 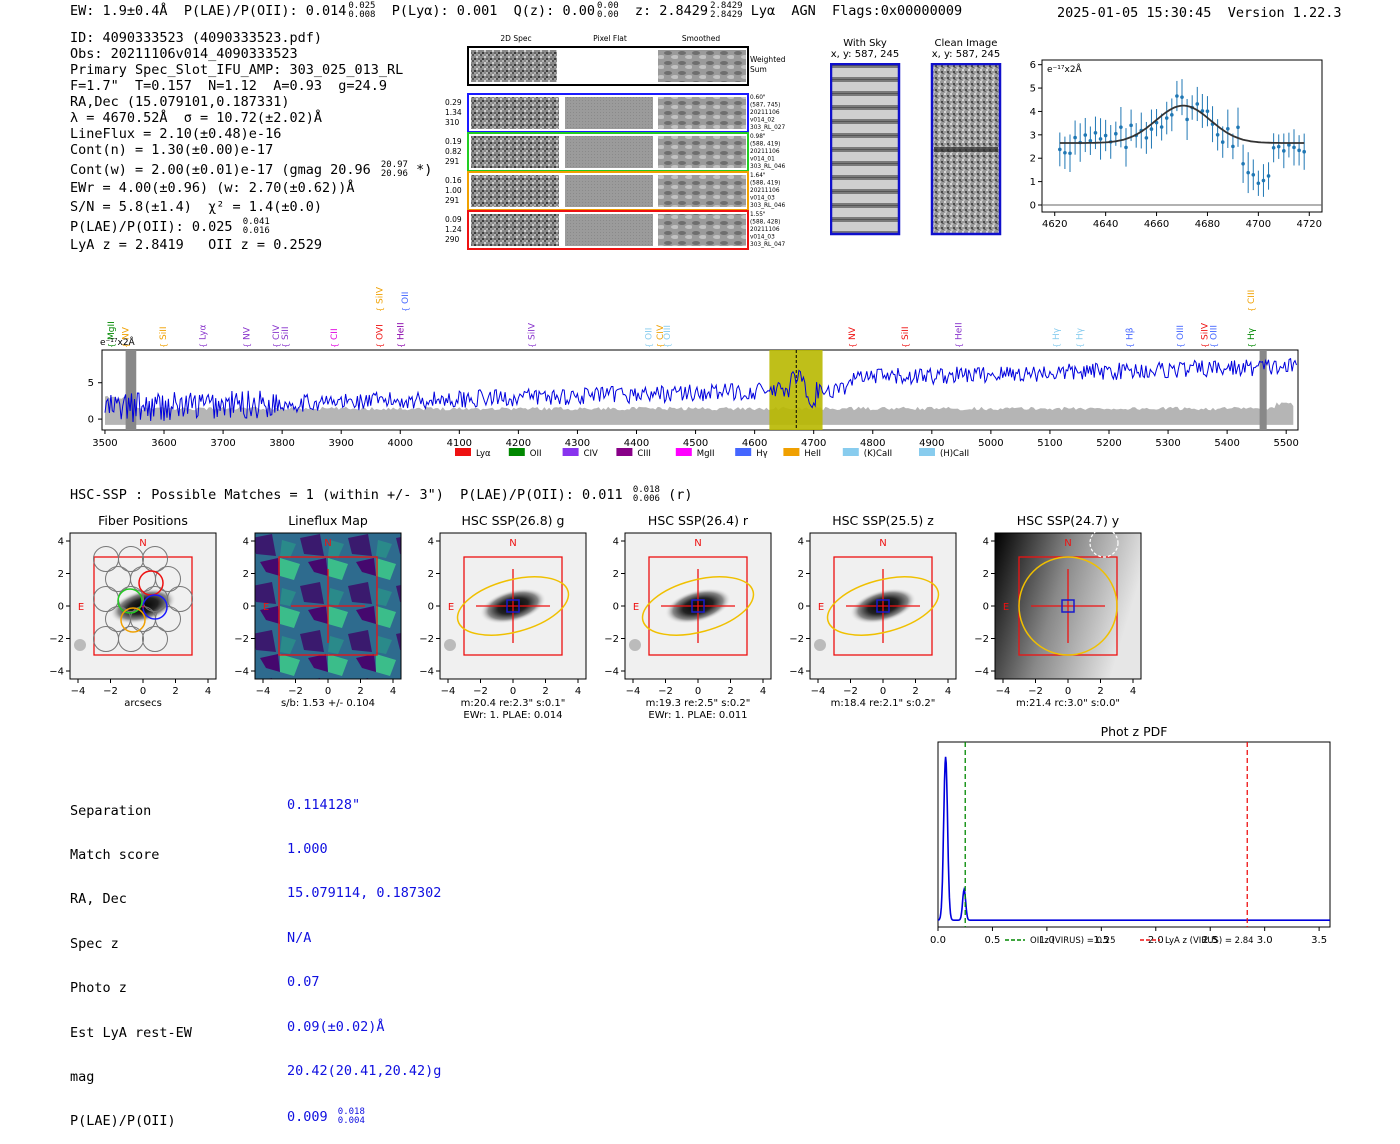 I want to click on fit-y-tick-label: 4, so click(x=1033, y=112).